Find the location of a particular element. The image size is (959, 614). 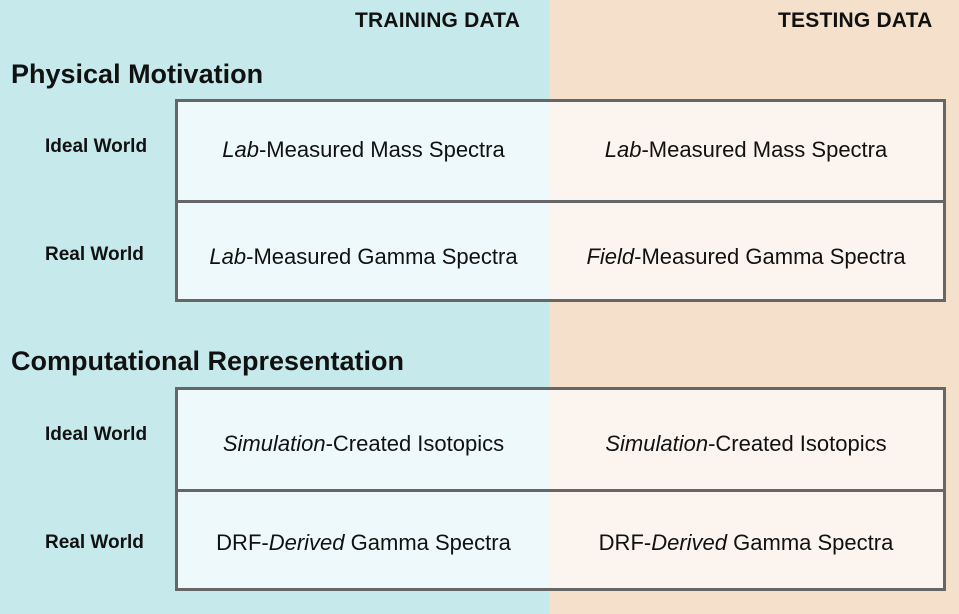

cell-training-ideal-physical: Lab-Measured Mass Spectra is located at coordinates (363, 149).